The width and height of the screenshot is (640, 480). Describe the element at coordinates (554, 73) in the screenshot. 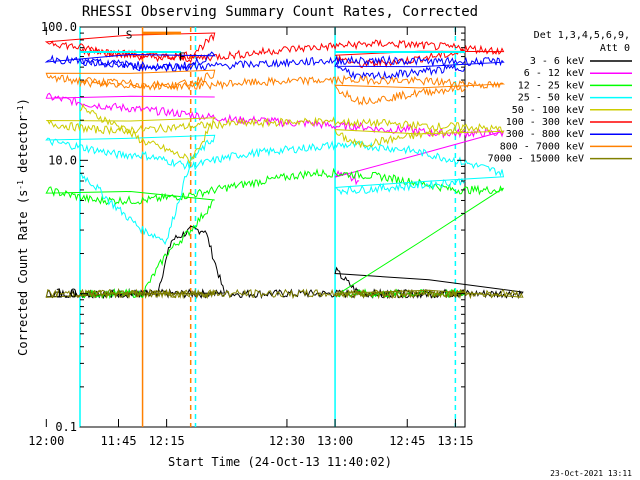

I see `legend-label: 6 - 12 keV` at that location.